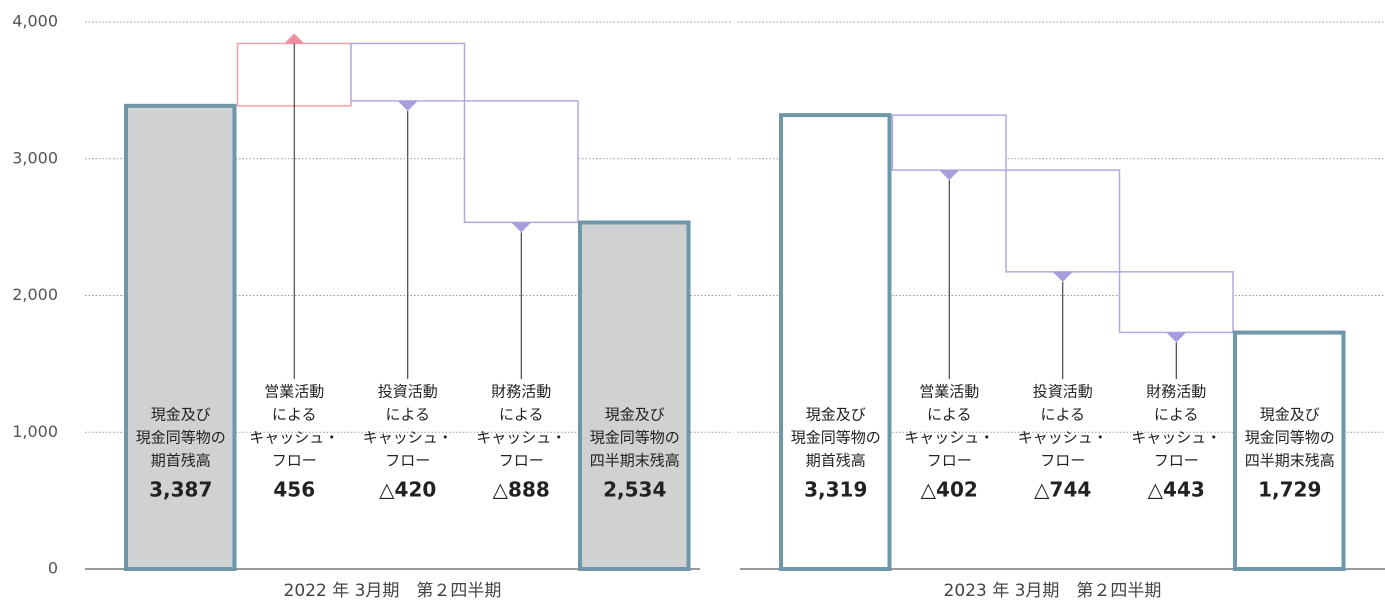 This screenshot has height=603, width=1385. I want to click on y-tick-label: 3,000, so click(35, 157).